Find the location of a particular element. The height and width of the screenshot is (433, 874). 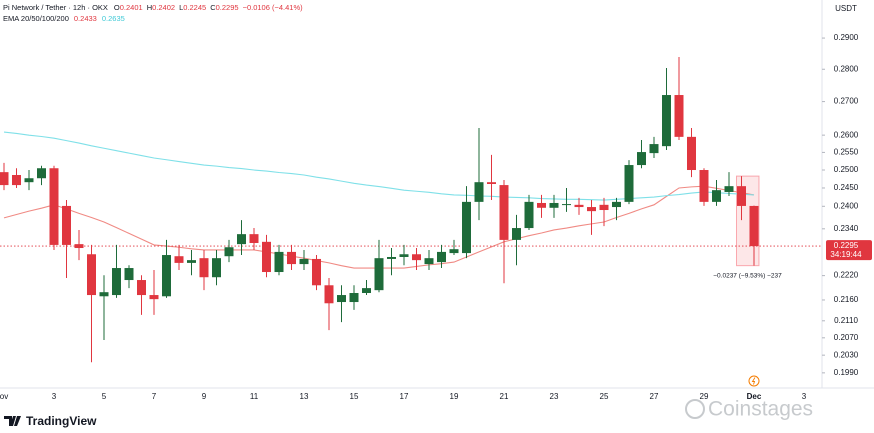

event-bolt is located at coordinates (753, 381).